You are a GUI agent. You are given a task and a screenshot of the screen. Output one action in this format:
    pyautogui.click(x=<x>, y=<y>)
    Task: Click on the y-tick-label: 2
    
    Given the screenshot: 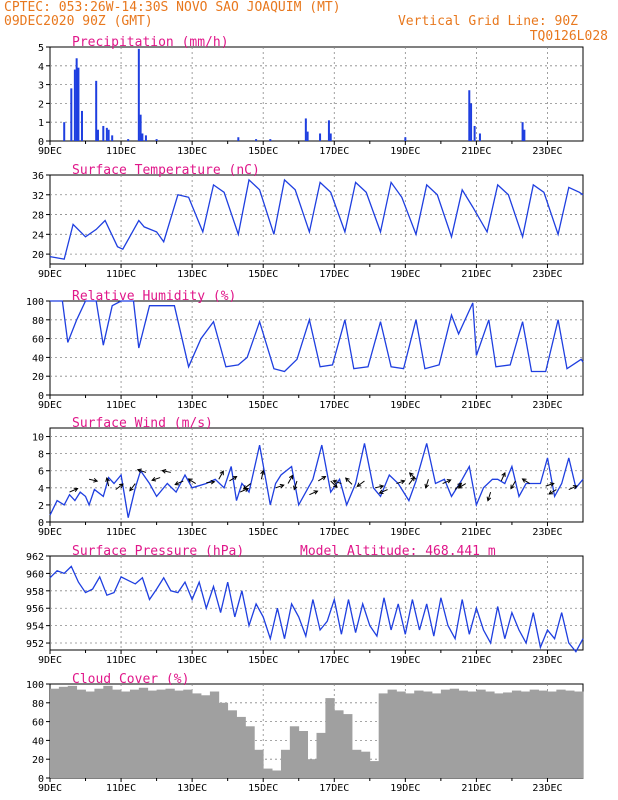 What is the action you would take?
    pyautogui.click(x=41, y=104)
    